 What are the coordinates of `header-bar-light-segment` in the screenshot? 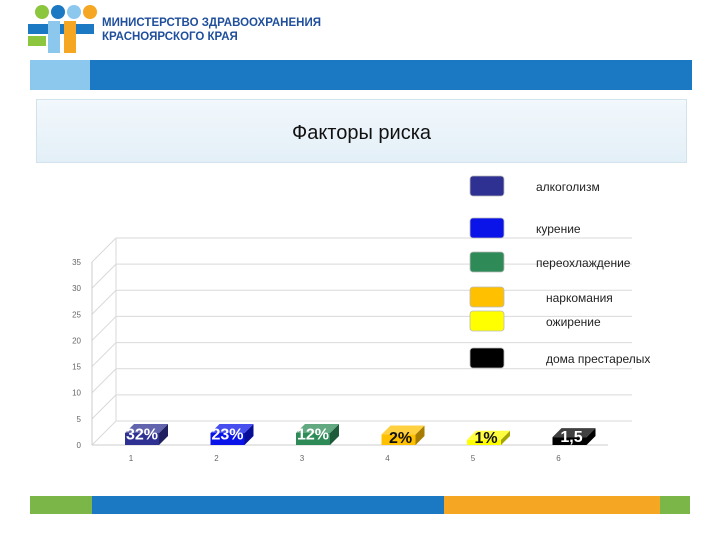 It's located at (60, 75).